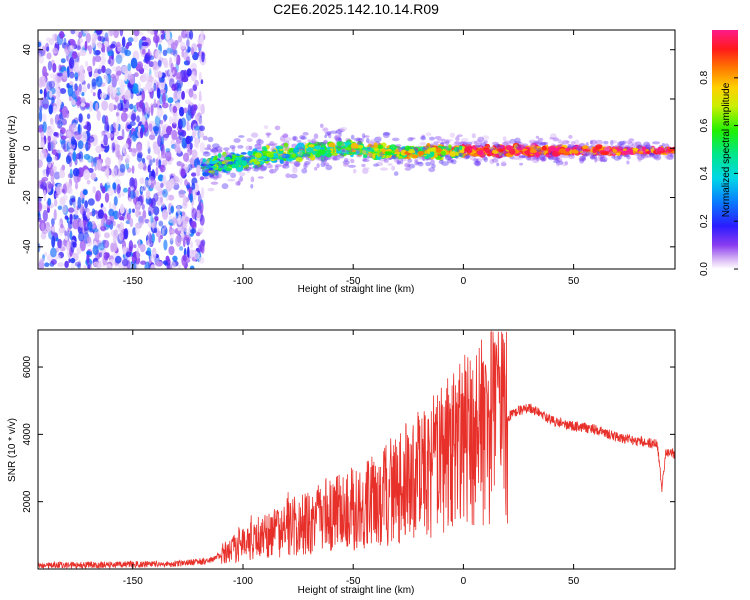  What do you see at coordinates (704, 269) in the screenshot?
I see `colorbar-tick-label: 0.0` at bounding box center [704, 269].